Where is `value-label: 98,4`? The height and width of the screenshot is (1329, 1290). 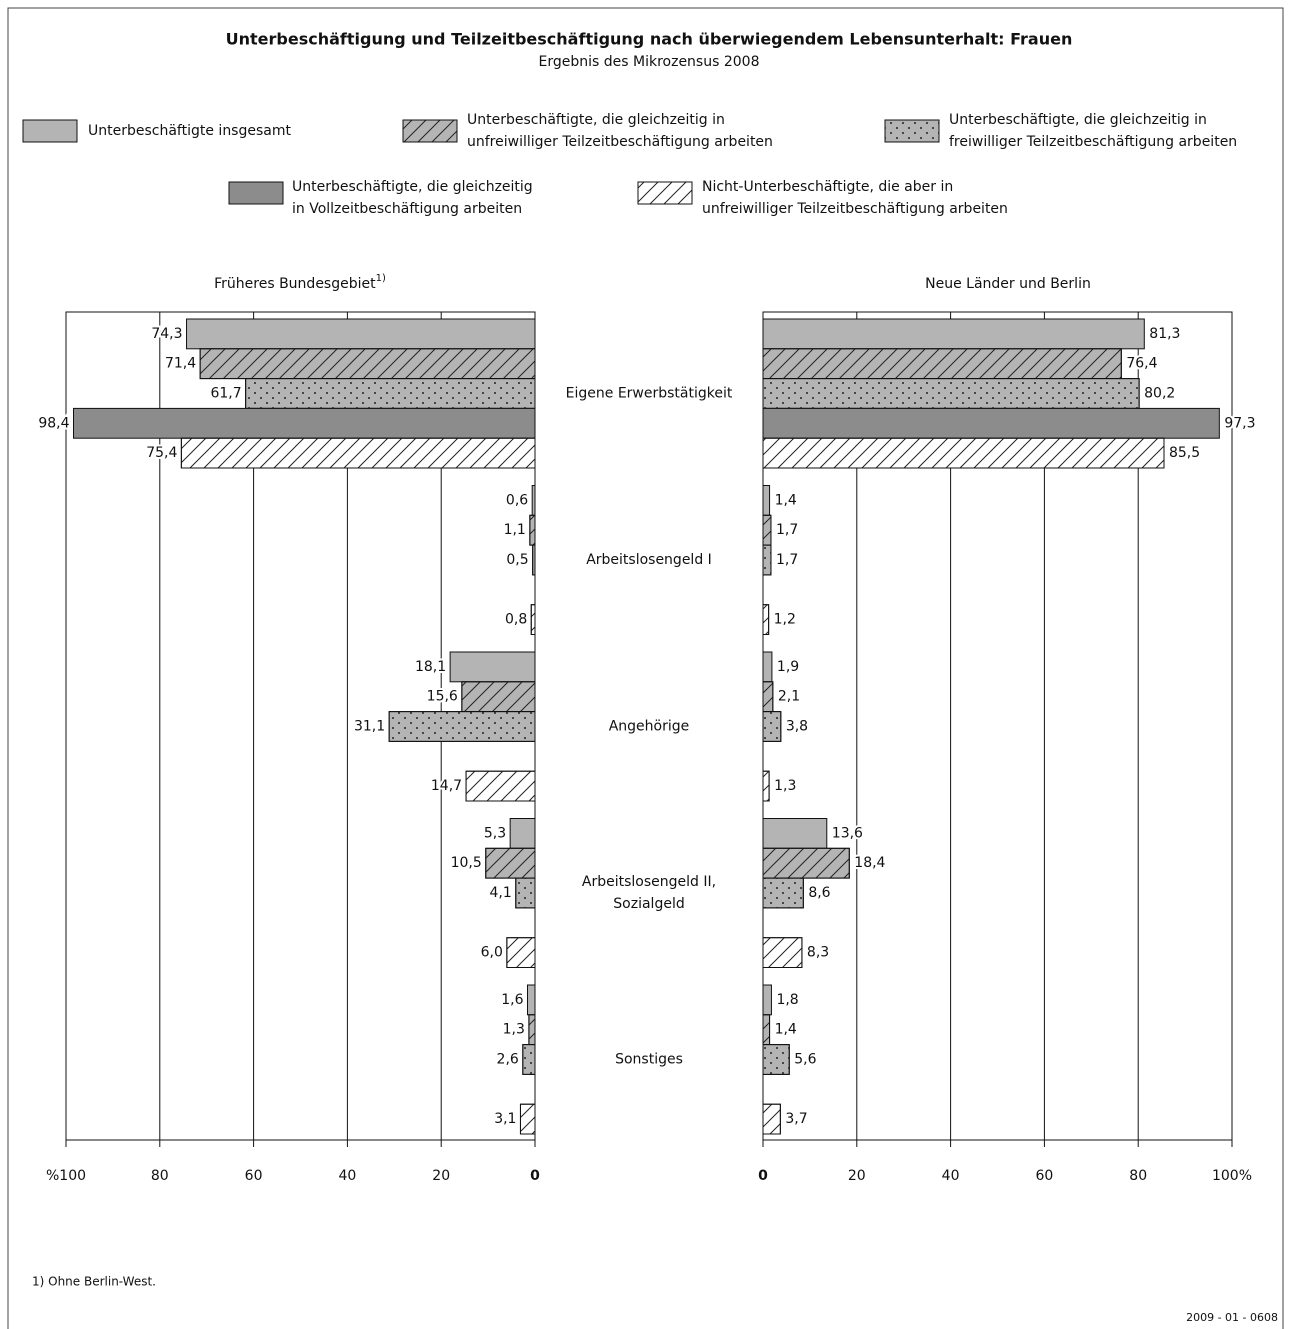
value-label: 98,4 is located at coordinates (53, 423).